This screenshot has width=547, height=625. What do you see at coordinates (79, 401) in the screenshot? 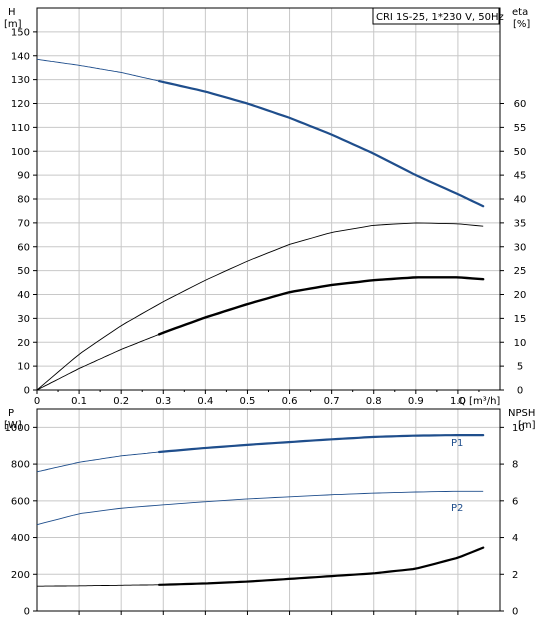
I see `x-tick-label: 0.1` at bounding box center [79, 401].